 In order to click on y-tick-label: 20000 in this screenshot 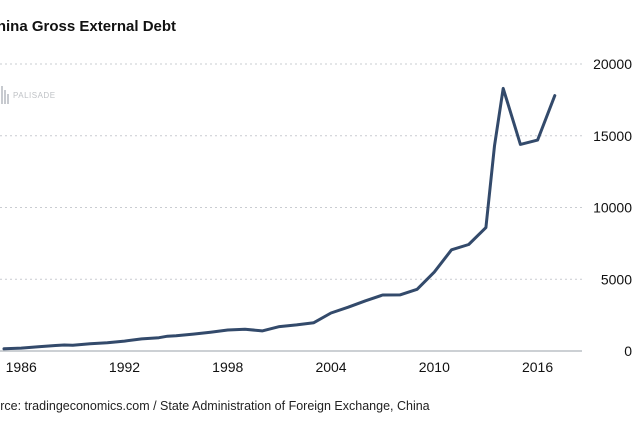, I will do `click(612, 64)`.